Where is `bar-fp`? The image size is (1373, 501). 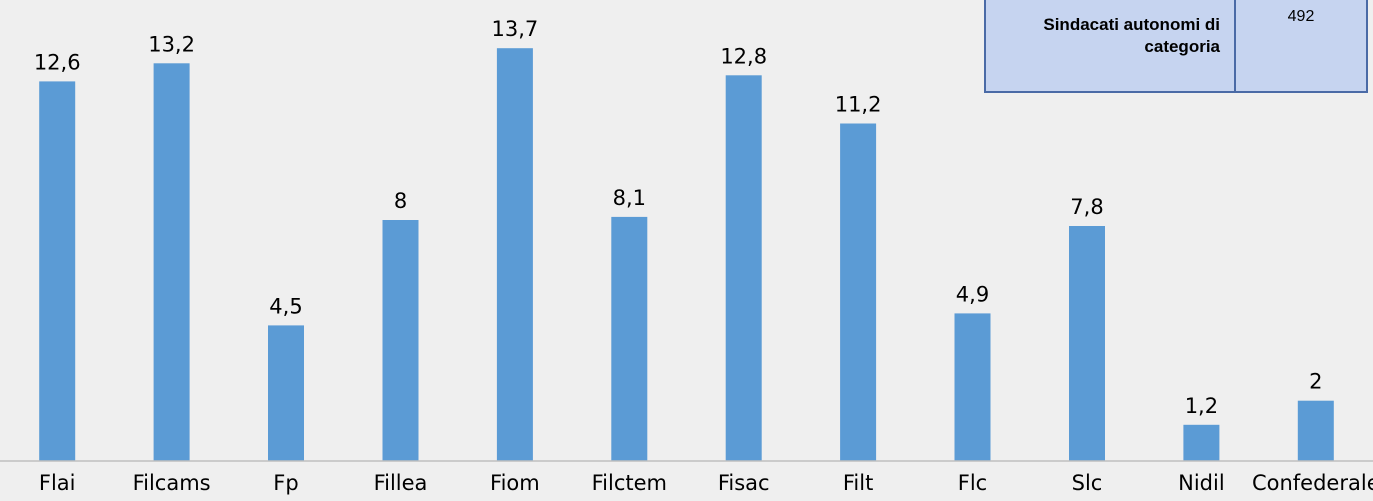
bar-fp is located at coordinates (286, 393).